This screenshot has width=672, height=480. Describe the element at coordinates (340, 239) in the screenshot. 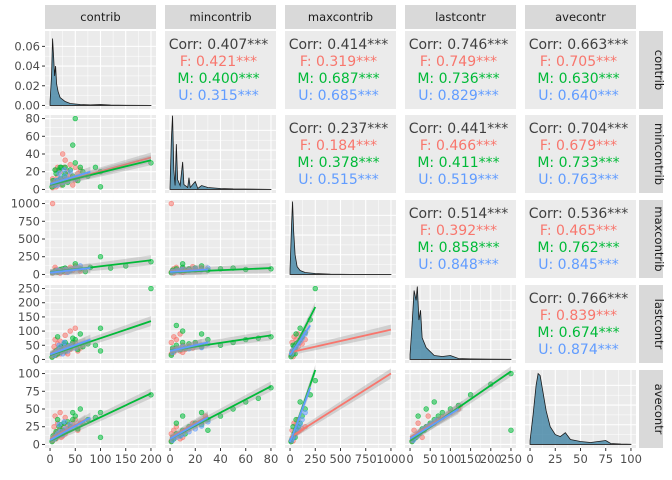

I see `panel-maxcontrib-maxcontrib` at that location.